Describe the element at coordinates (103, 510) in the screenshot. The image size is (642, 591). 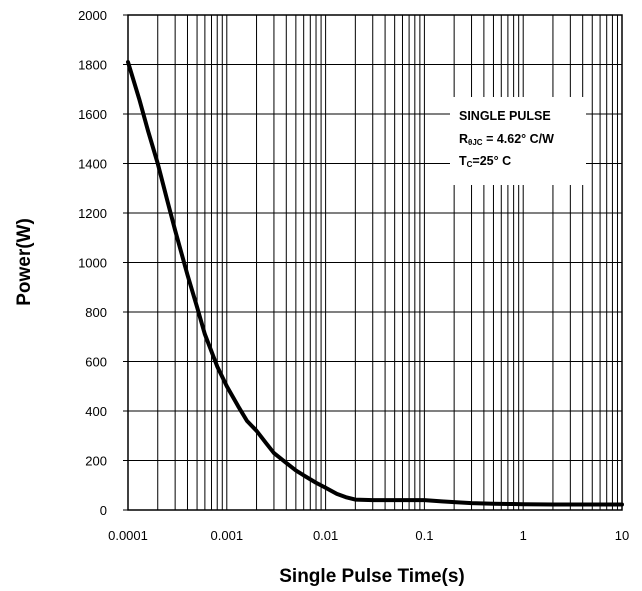
I see `y-tick-label: 0` at that location.